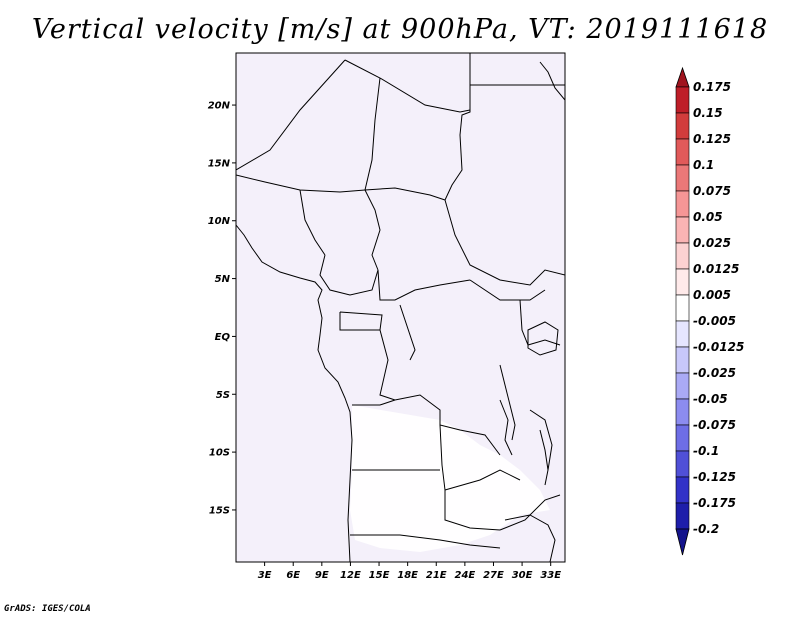 The width and height of the screenshot is (800, 618). Describe the element at coordinates (493, 575) in the screenshot. I see `lon-tick-label: 27E` at that location.